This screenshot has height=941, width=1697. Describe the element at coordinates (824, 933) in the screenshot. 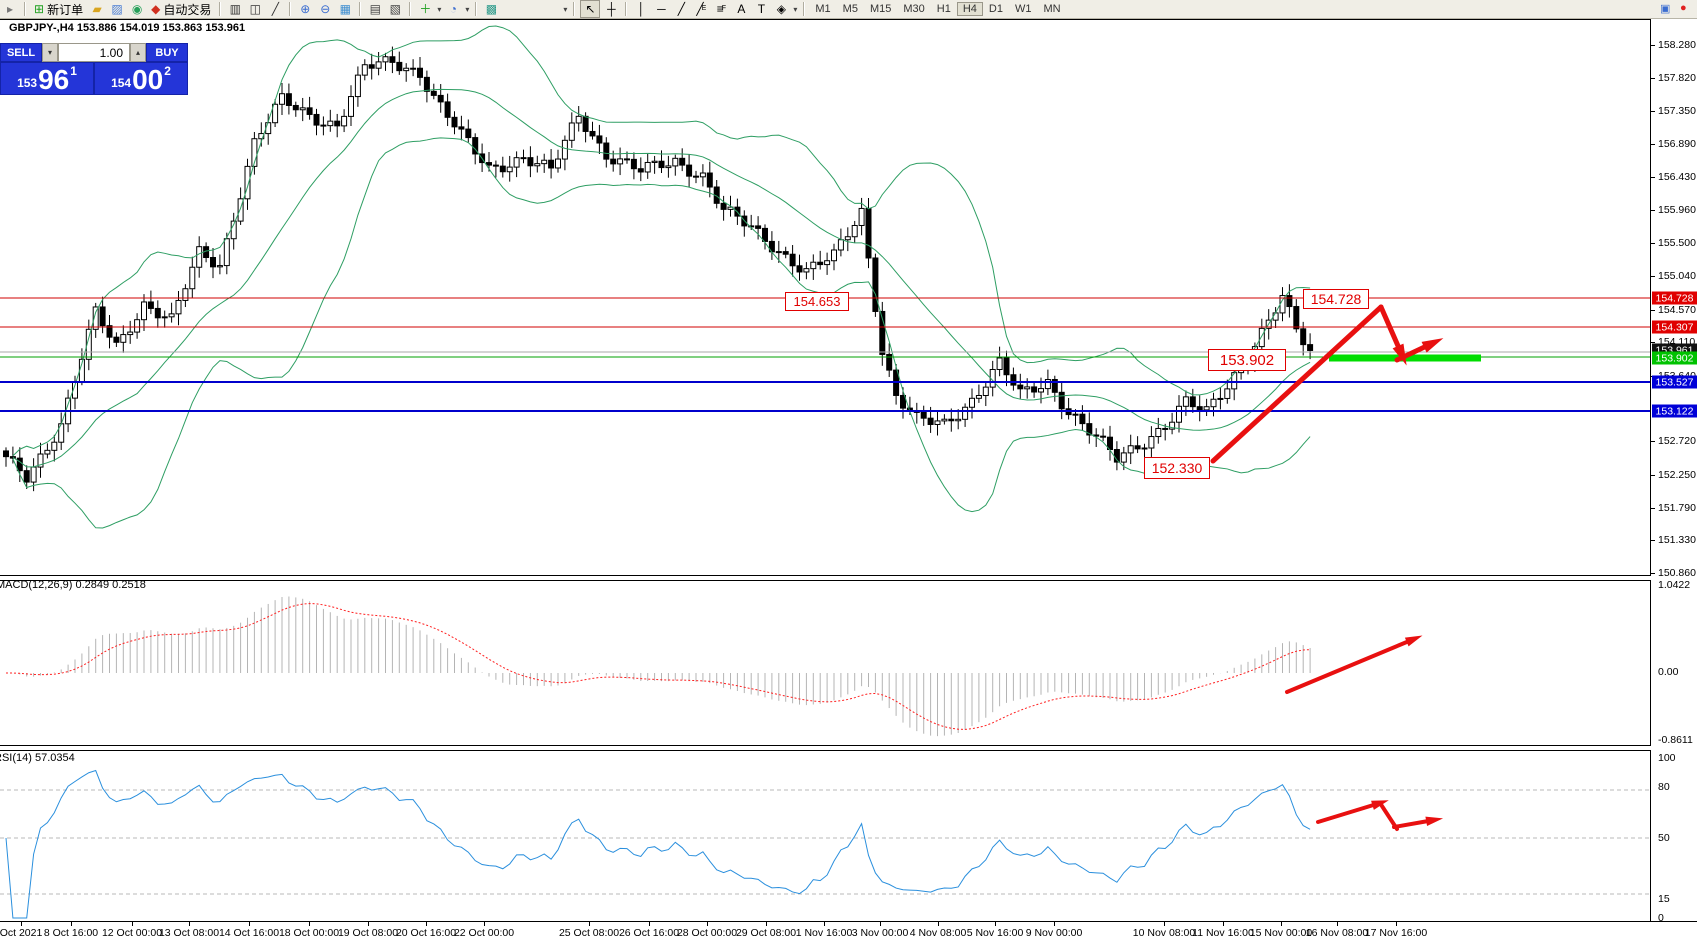

I see `time-axis-label: 1 Nov 16:00` at that location.